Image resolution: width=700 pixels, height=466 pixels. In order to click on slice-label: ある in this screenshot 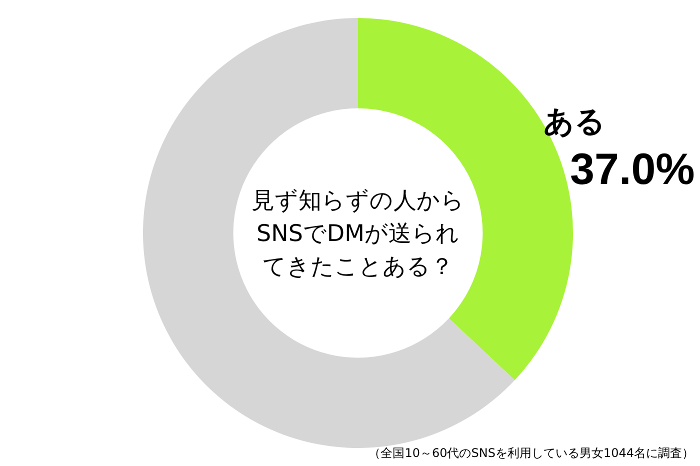, I will do `click(574, 122)`.